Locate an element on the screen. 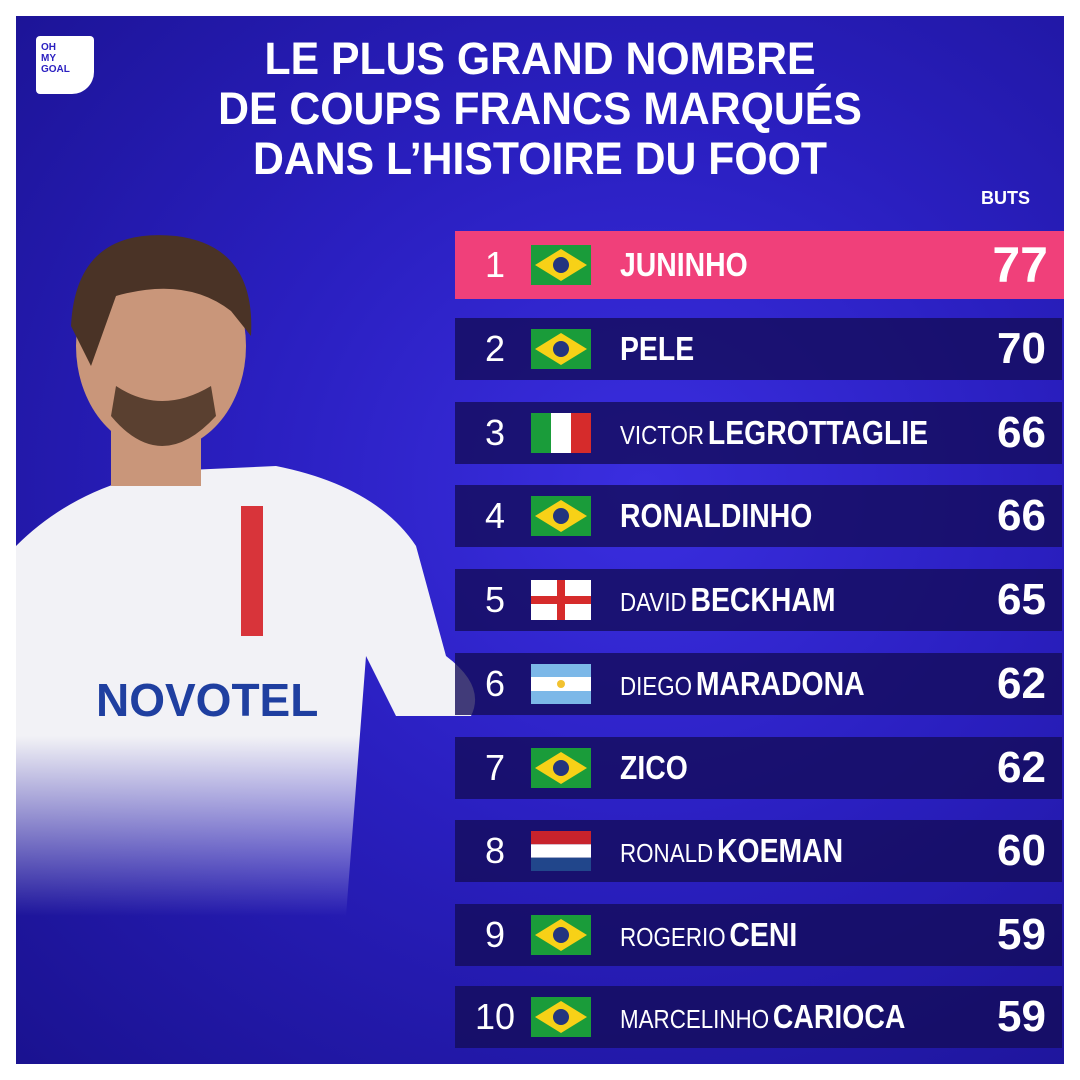 This screenshot has height=1080, width=1080. last-name: MARADONA is located at coordinates (780, 683).